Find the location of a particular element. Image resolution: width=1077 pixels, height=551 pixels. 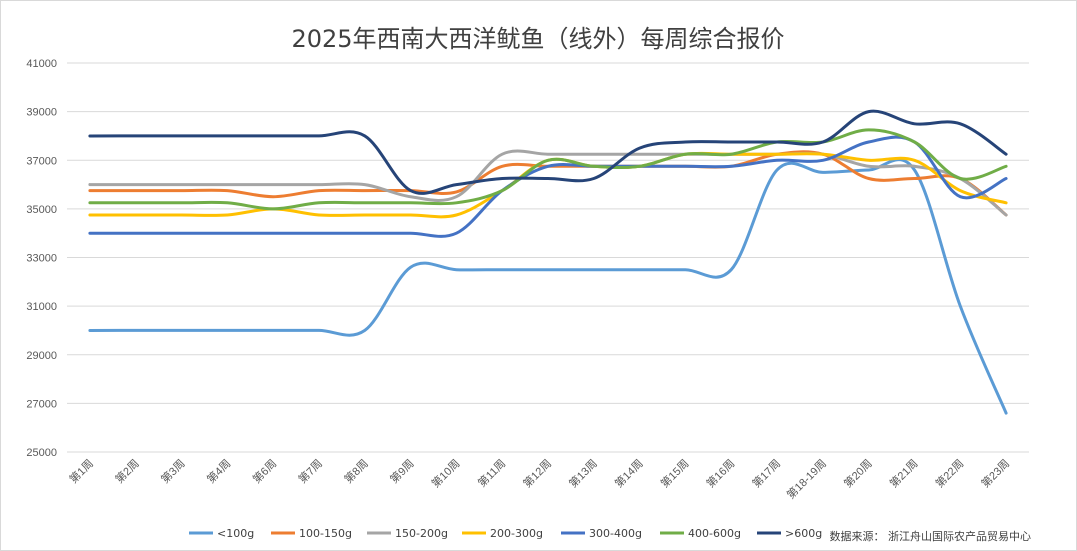

x-tick-label: 第14周 is located at coordinates (629, 473).